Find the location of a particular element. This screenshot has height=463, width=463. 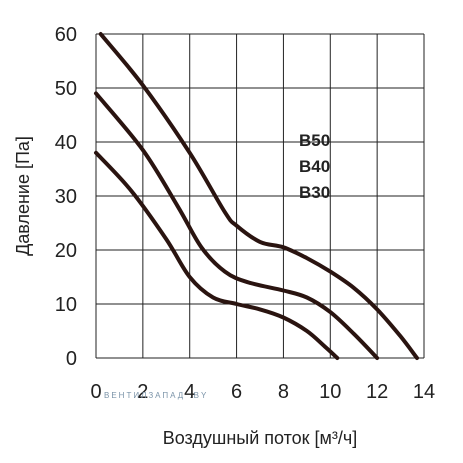

x-tick-label: 6 is located at coordinates (236, 392).